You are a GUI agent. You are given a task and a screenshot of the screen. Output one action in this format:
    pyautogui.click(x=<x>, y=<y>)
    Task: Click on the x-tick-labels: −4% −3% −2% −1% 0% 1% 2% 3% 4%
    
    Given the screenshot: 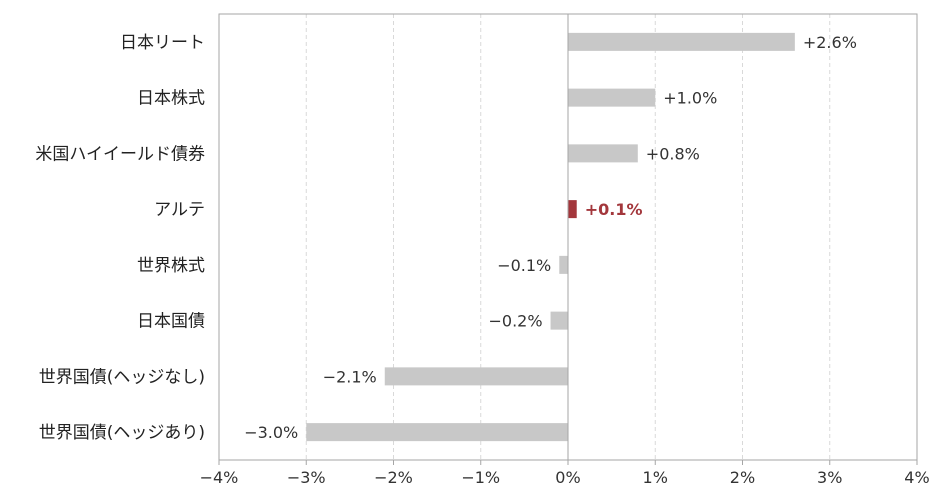 What is the action you would take?
    pyautogui.click(x=565, y=477)
    